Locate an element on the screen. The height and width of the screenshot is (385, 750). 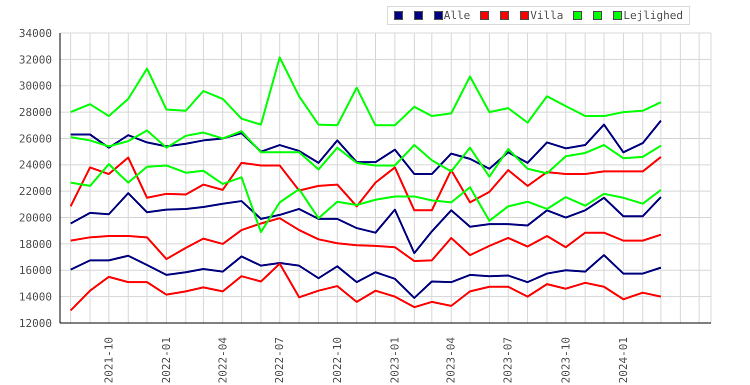
y-tick-label: 12000 is located at coordinates (35, 323).